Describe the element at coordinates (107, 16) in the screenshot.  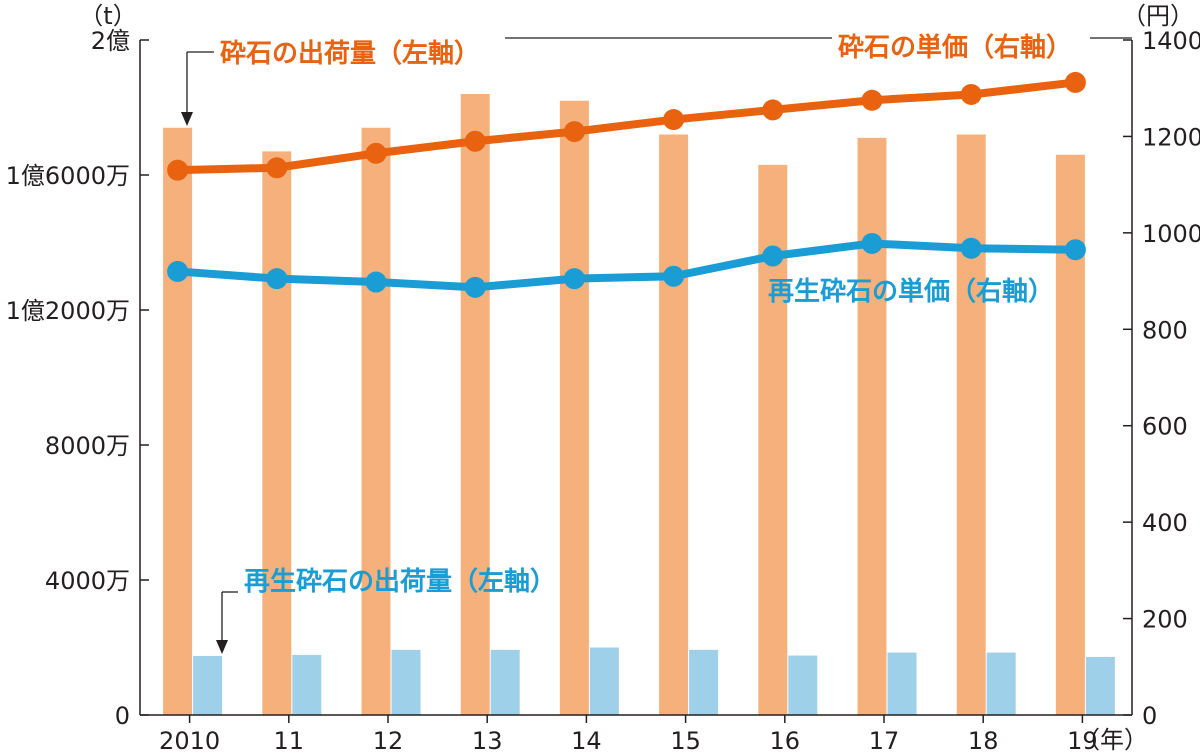
I see `left-axis-unit: （t）` at that location.